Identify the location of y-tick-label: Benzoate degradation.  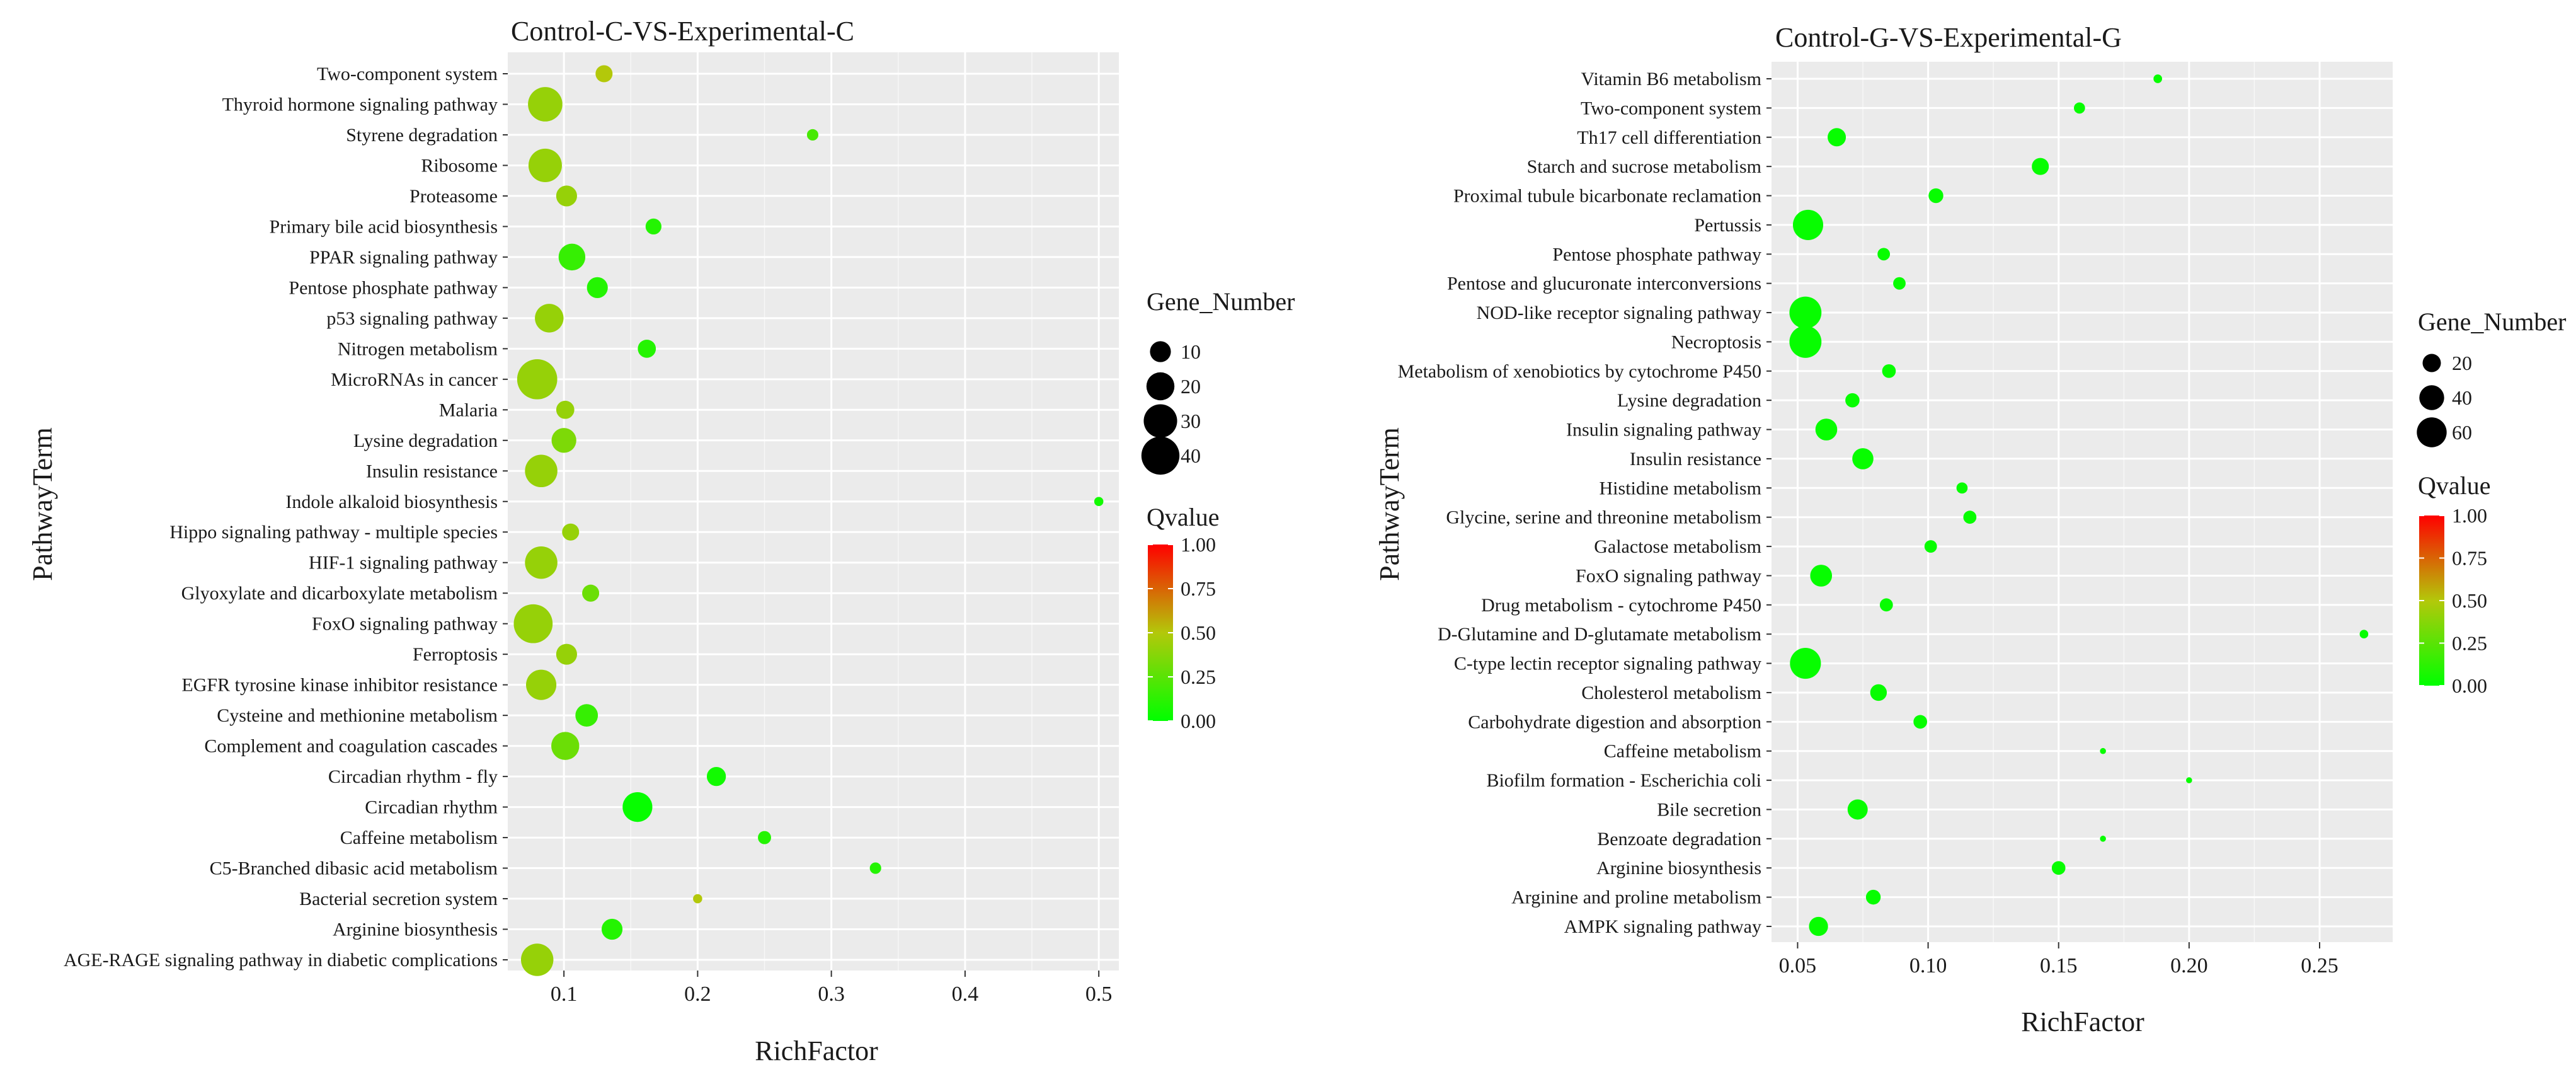
(1679, 840).